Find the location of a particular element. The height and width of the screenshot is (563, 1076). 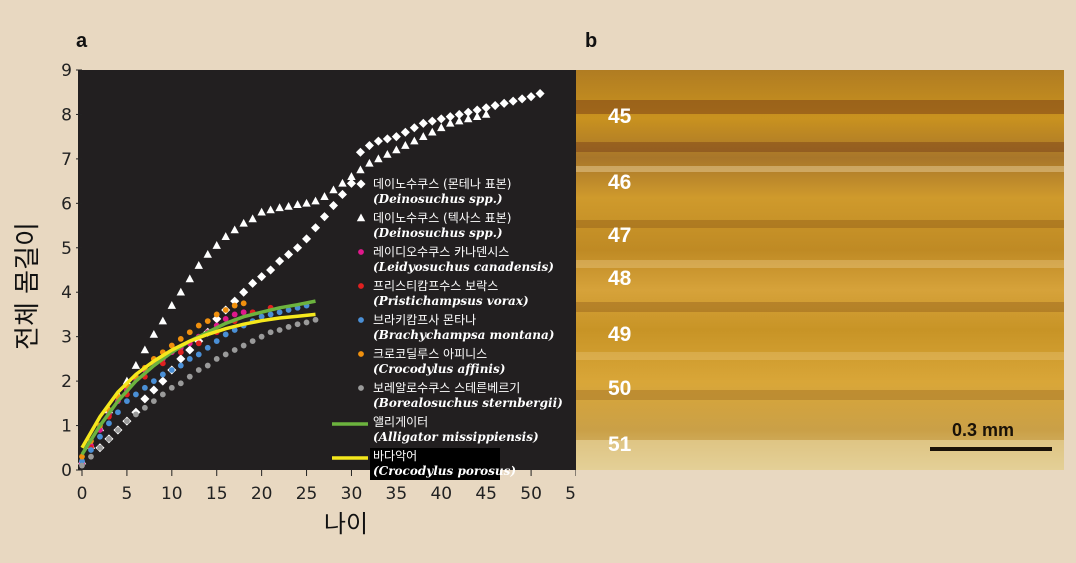

y-tick-label: 1 is located at coordinates (66, 427).